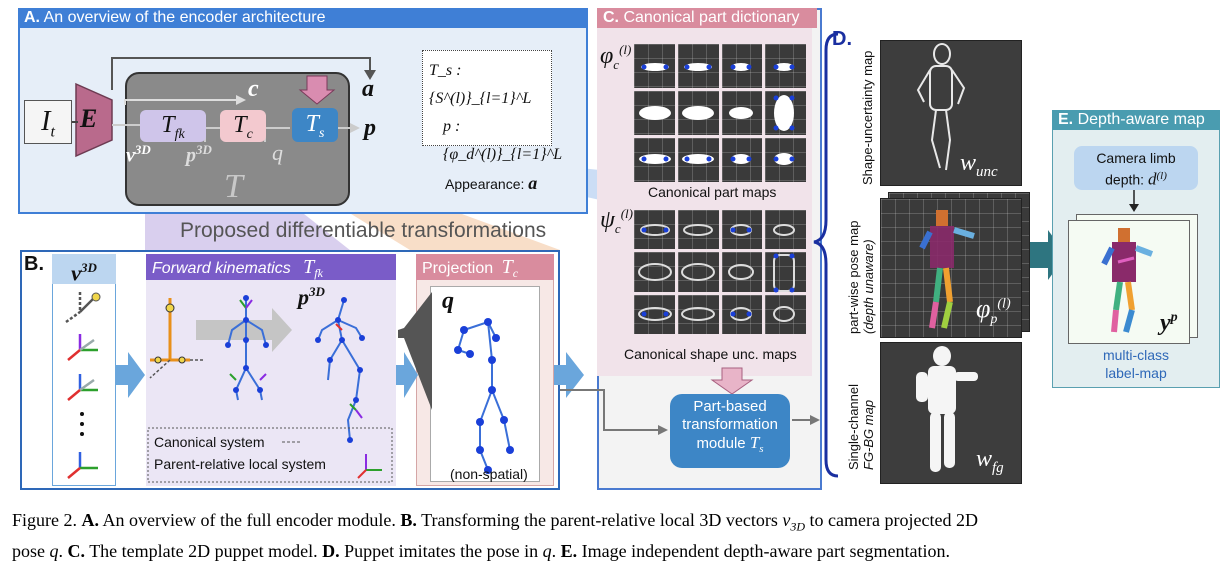  What do you see at coordinates (34, 264) in the screenshot?
I see `panel-b-letter: B.` at bounding box center [34, 264].